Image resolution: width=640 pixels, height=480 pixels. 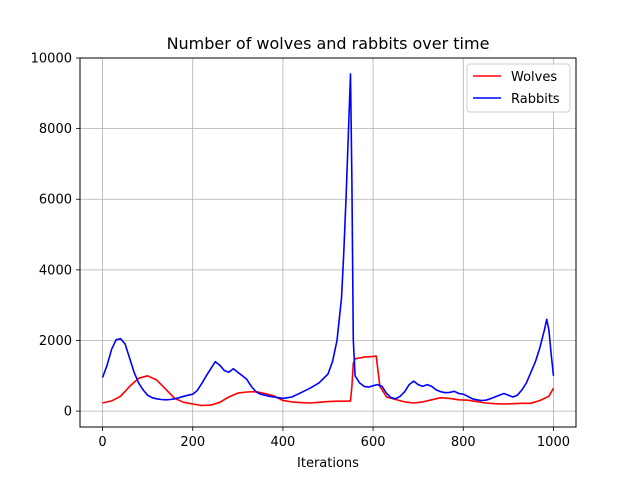 What do you see at coordinates (102, 442) in the screenshot?
I see `x-tick-label: 0` at bounding box center [102, 442].